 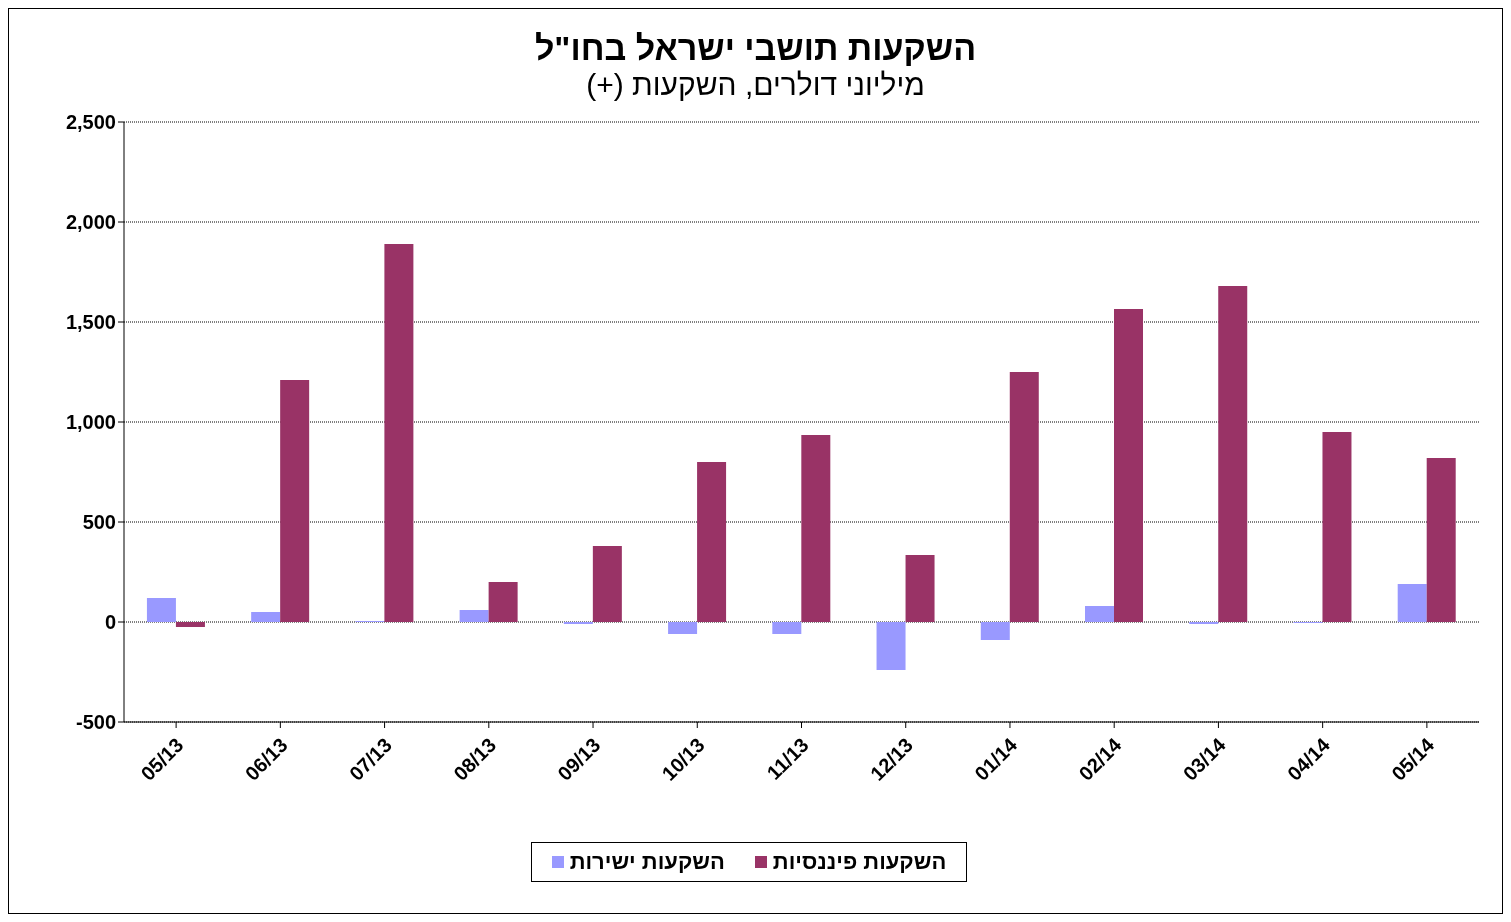 I want to click on y-tick-label: 1,500, so click(x=90, y=322).